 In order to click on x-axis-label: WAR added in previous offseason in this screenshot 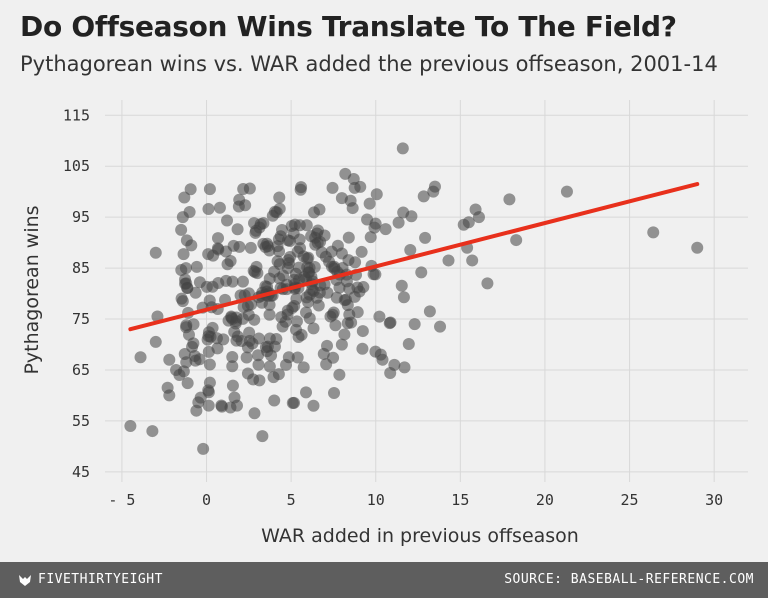, I will do `click(420, 536)`.